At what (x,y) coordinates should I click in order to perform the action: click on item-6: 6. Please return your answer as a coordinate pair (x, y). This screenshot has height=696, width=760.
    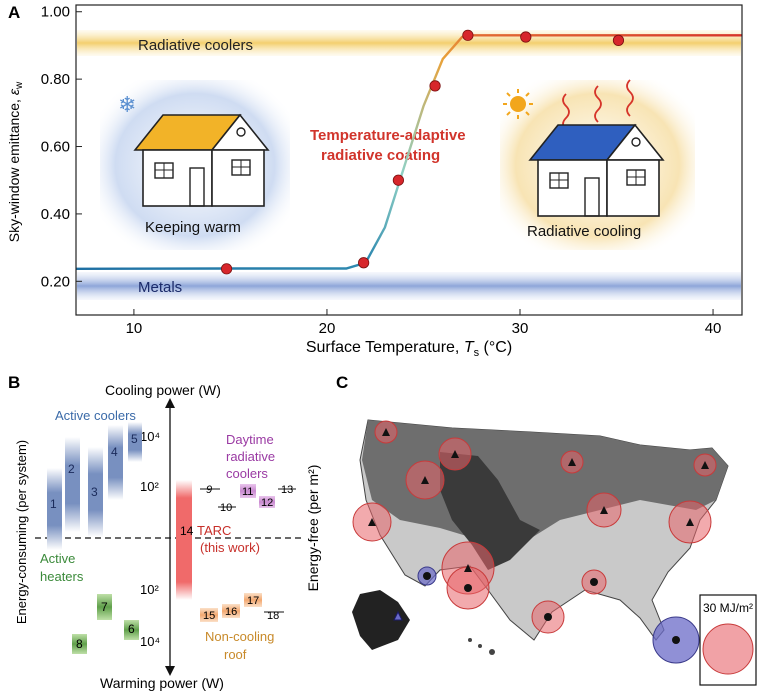
    Looking at the image, I should click on (131, 629).